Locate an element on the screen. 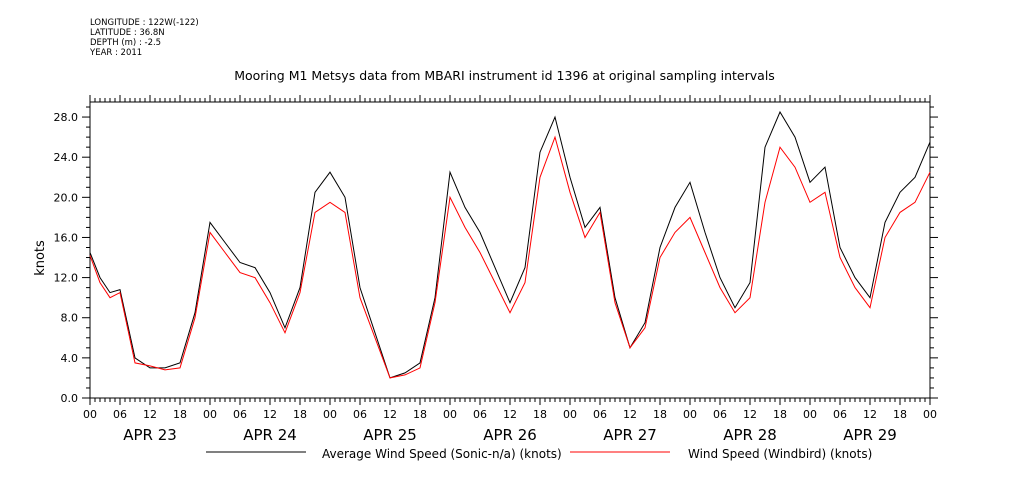 This screenshot has height=504, width=1009. y-axis-label: knots is located at coordinates (40, 258).